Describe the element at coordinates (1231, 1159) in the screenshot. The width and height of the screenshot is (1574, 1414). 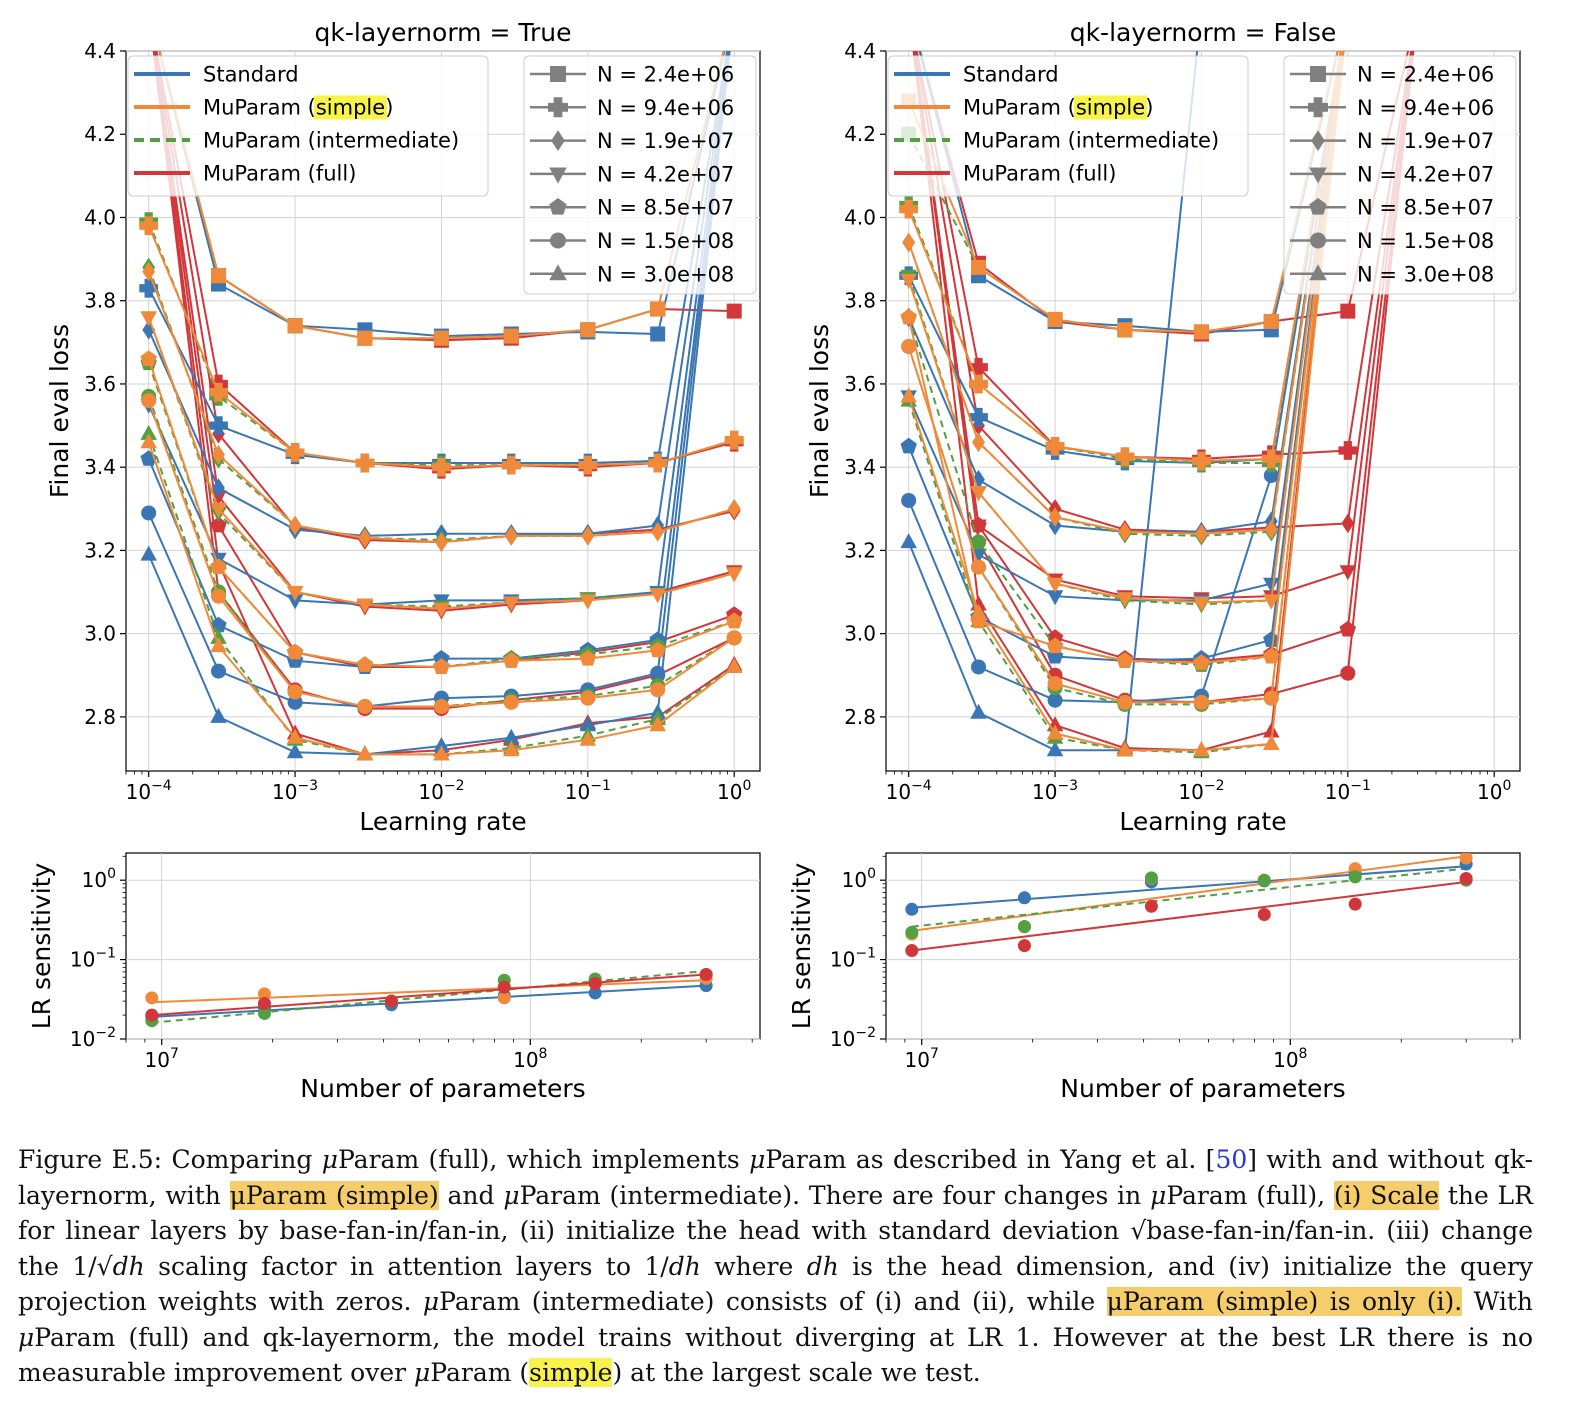
I see `citation-link: 50` at that location.